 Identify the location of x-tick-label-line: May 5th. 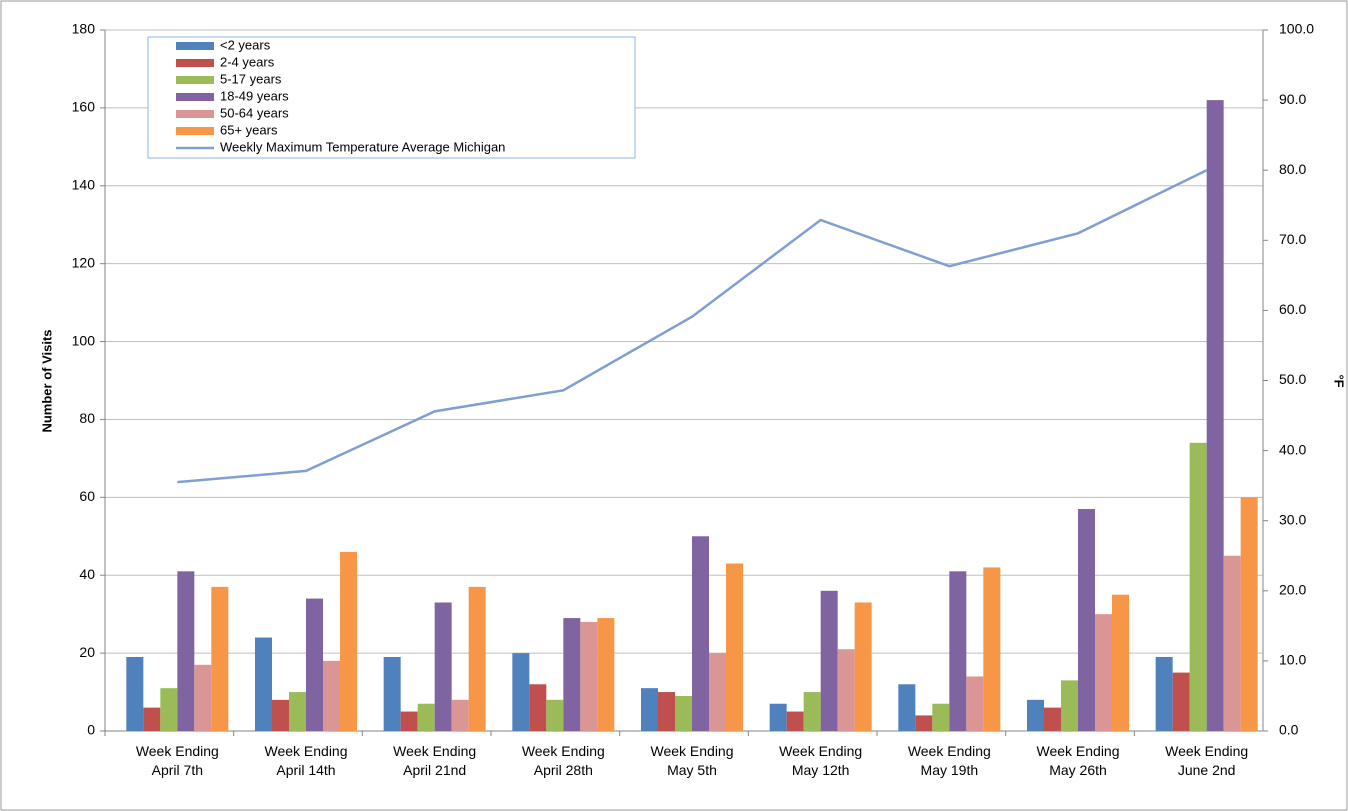
(692, 770).